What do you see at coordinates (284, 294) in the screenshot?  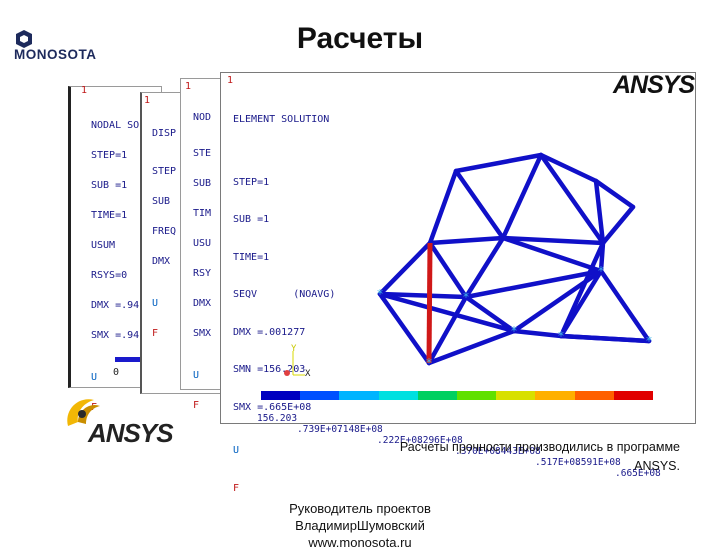 I see `info-line: SEQV (NOAVG)` at bounding box center [284, 294].